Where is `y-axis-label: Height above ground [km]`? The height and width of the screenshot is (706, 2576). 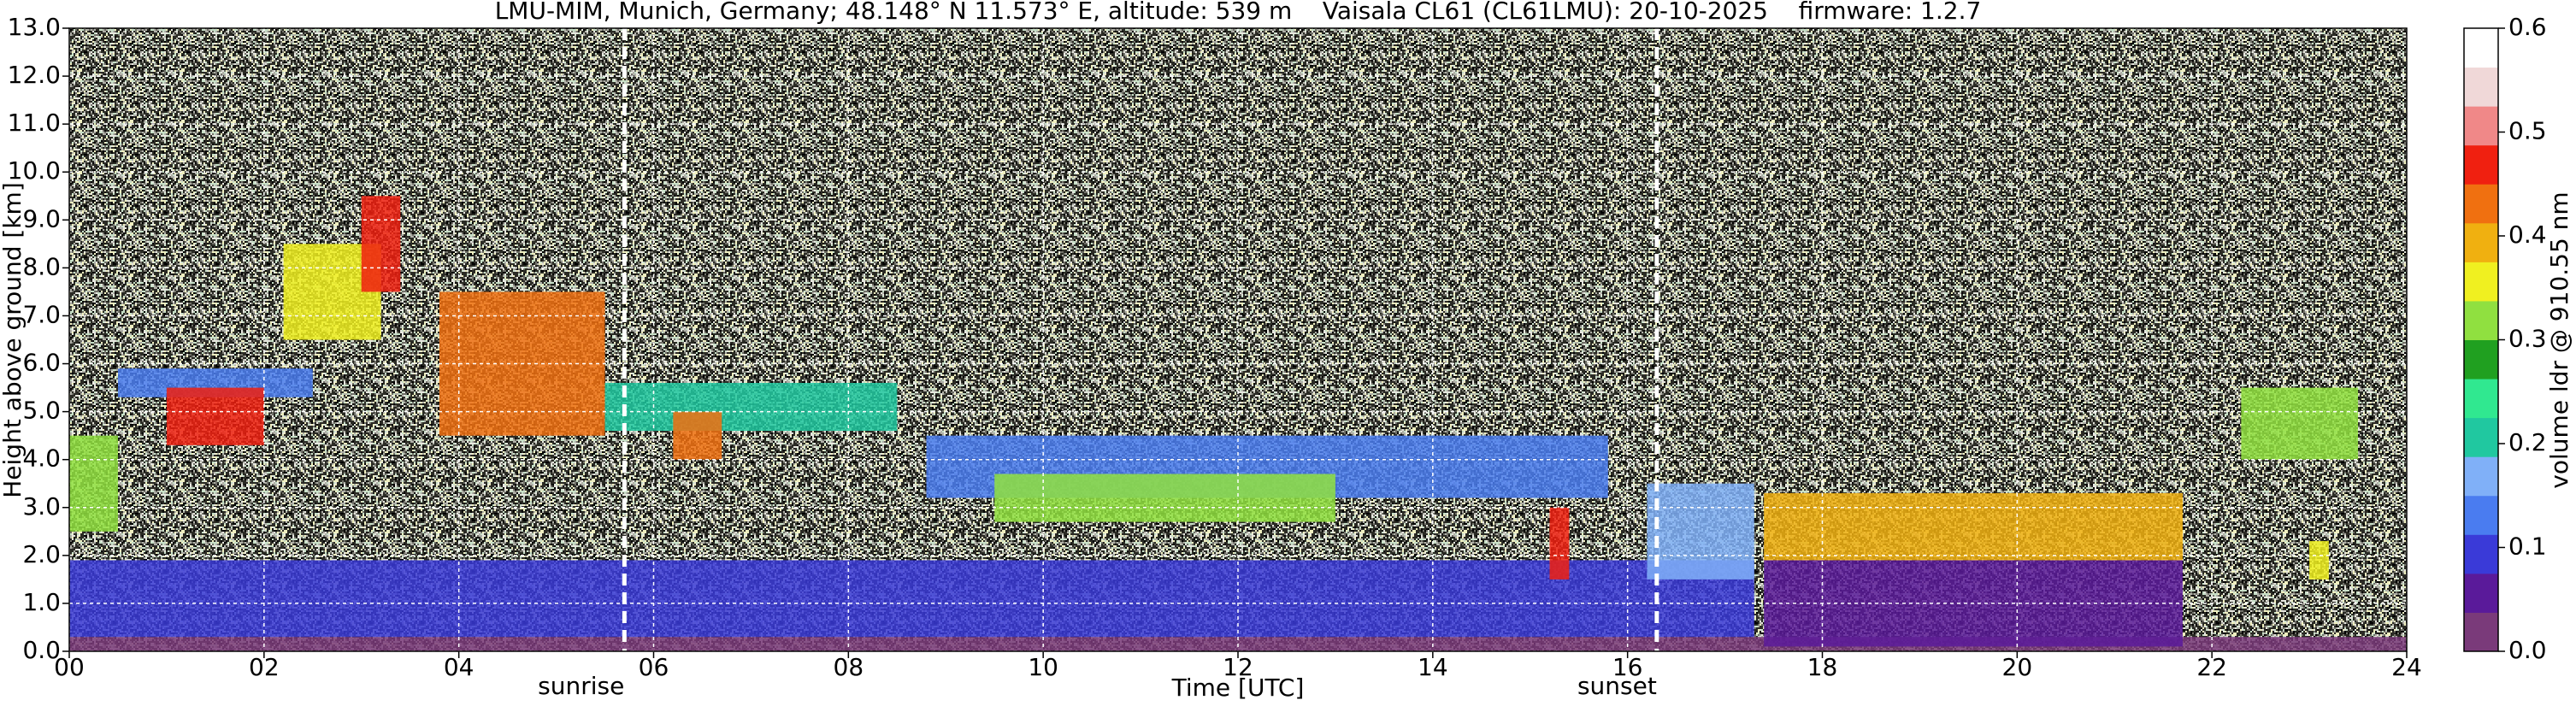
y-axis-label: Height above ground [km] is located at coordinates (14, 340).